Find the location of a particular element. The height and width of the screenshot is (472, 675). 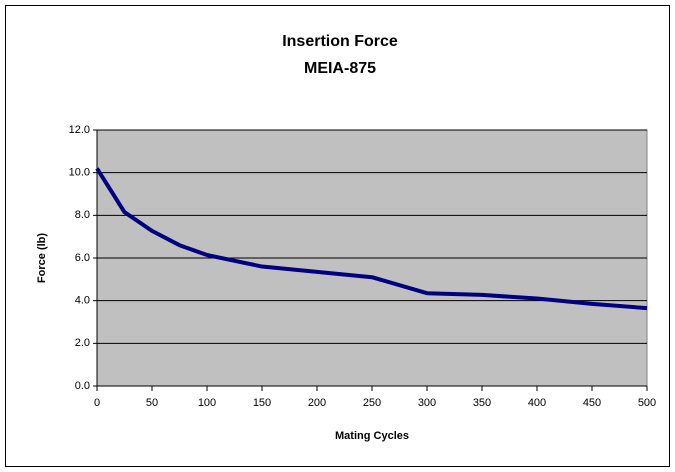

x-tick-label: 300 is located at coordinates (427, 403).